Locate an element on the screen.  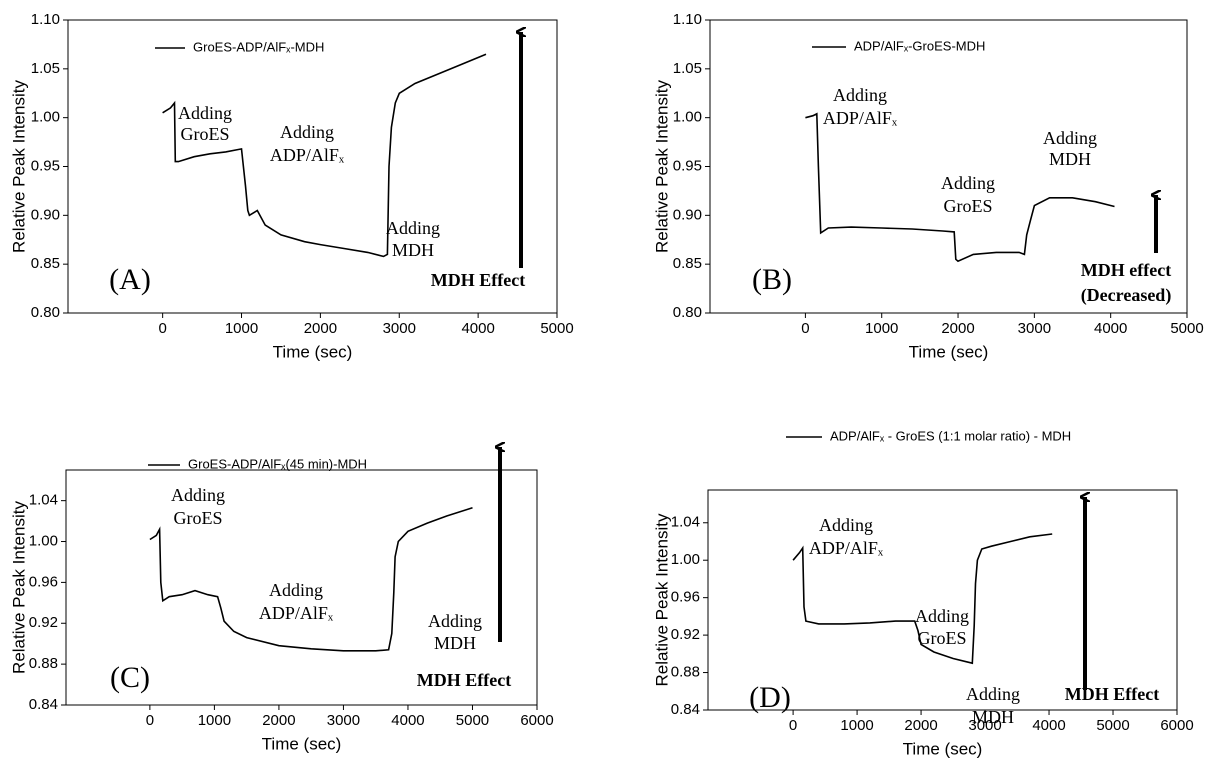
legend-label: GroES-ADP/AlFₓ-MDH is located at coordinates (258, 46).